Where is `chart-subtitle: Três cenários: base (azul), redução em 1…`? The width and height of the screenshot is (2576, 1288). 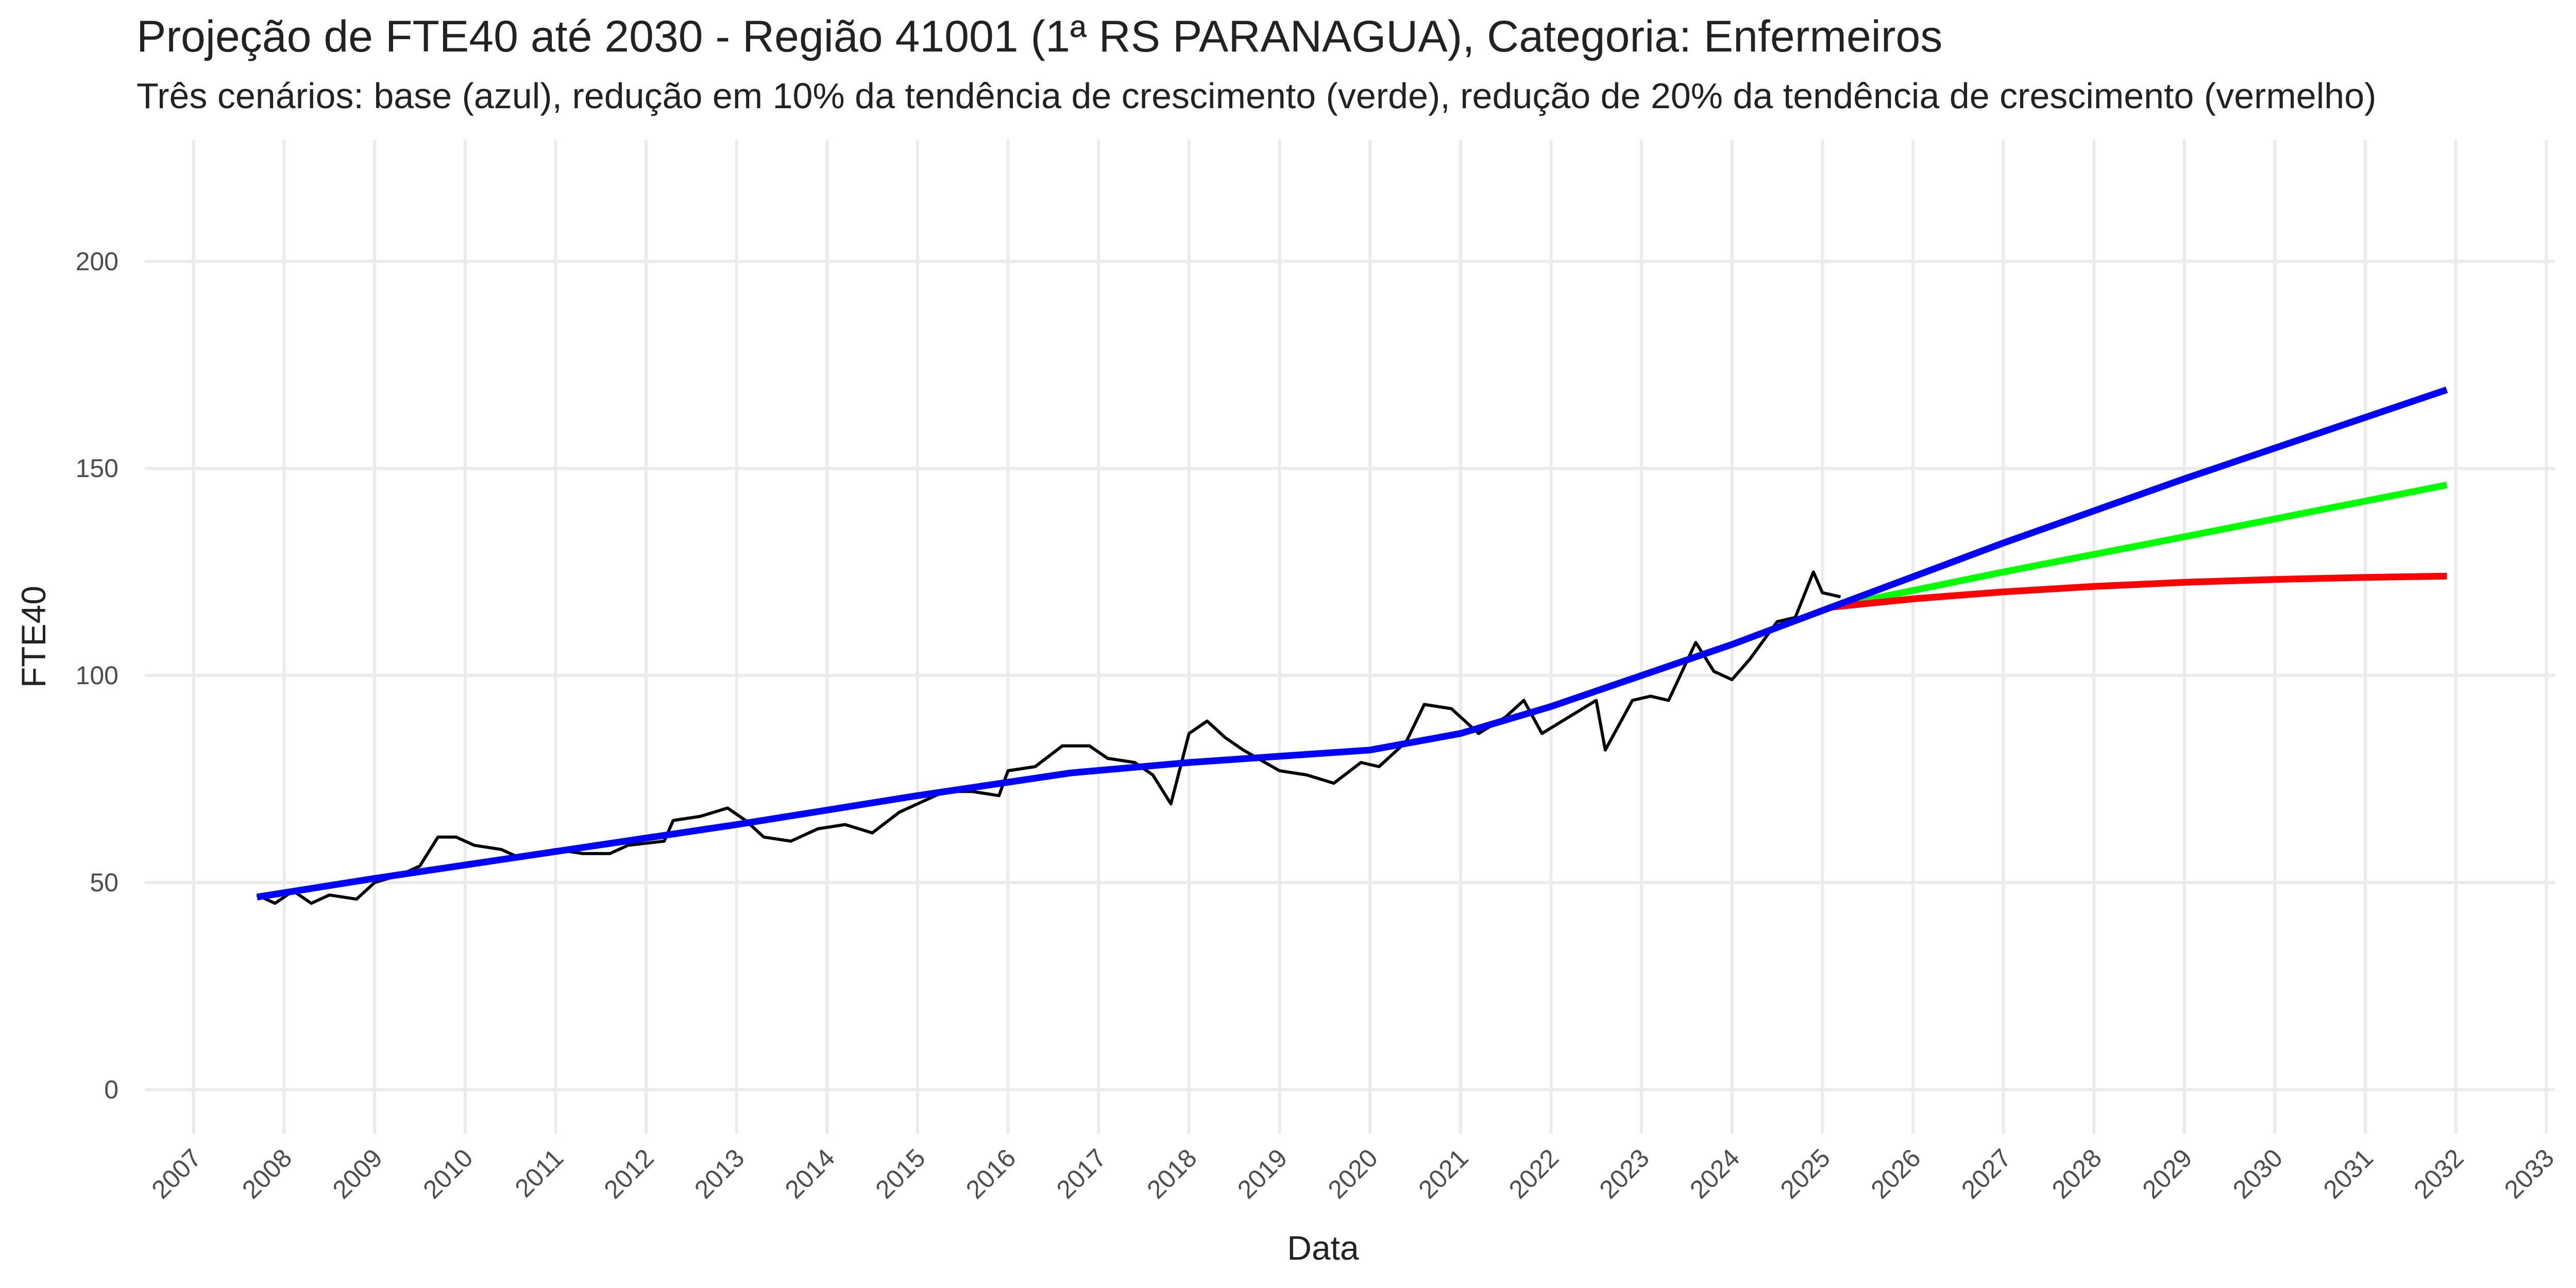 chart-subtitle: Três cenários: base (azul), redução em 1… is located at coordinates (1256, 96).